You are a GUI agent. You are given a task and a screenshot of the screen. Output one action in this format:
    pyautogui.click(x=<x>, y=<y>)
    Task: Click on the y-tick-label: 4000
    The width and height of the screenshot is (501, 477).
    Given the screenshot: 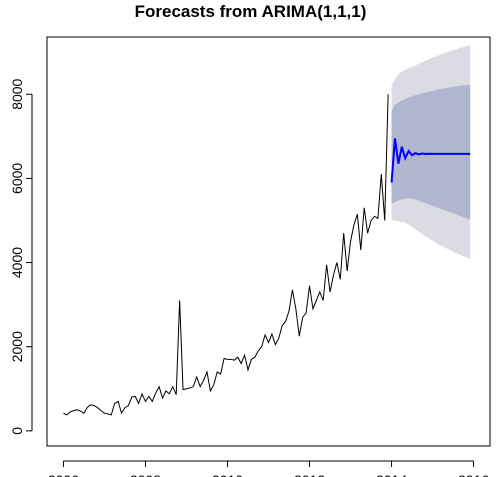 What is the action you would take?
    pyautogui.click(x=17, y=262)
    